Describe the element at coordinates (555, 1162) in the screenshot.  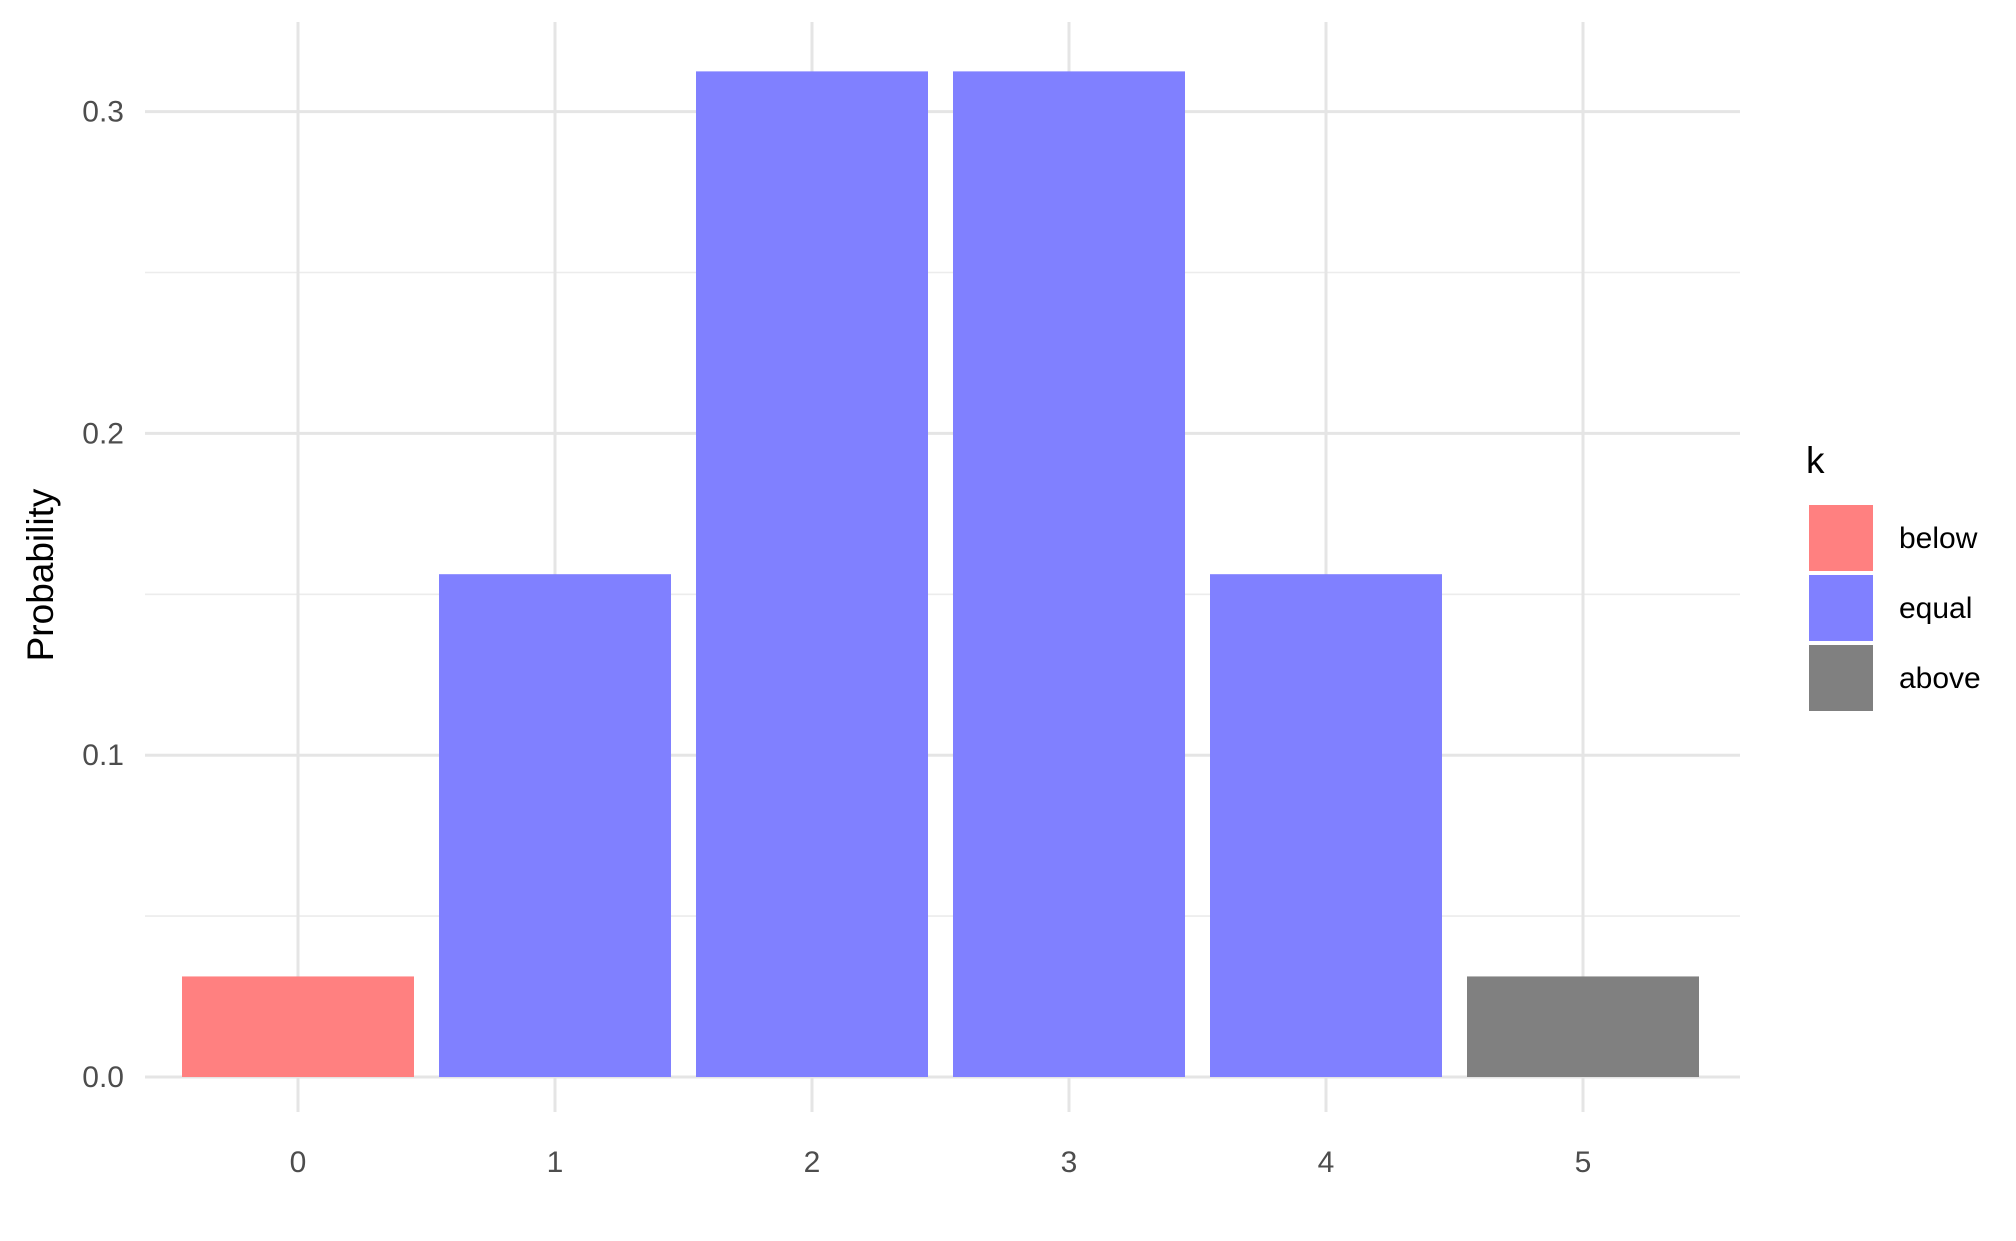
I see `x-tick-label: 1` at that location.